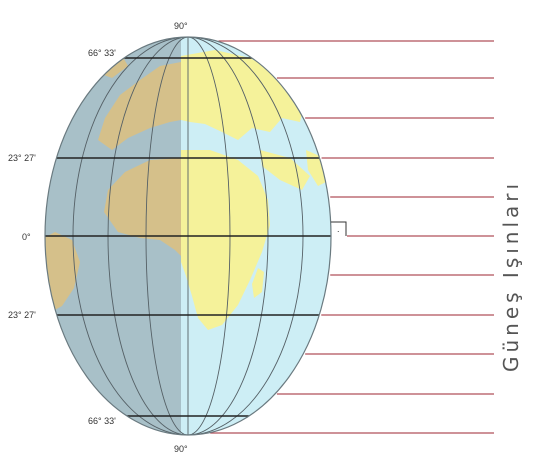 This screenshot has height=468, width=544. Describe the element at coordinates (22, 158) in the screenshot. I see `tropic-cancer-label: 23° 27'` at that location.